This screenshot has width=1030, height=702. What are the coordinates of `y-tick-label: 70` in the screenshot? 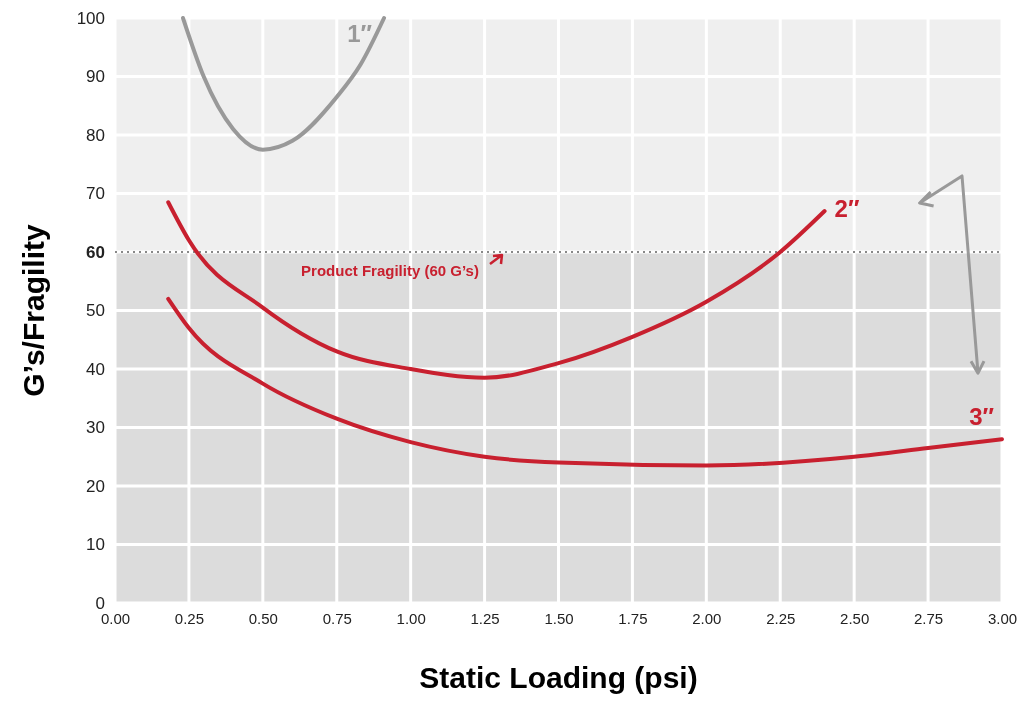 It's located at (95, 194).